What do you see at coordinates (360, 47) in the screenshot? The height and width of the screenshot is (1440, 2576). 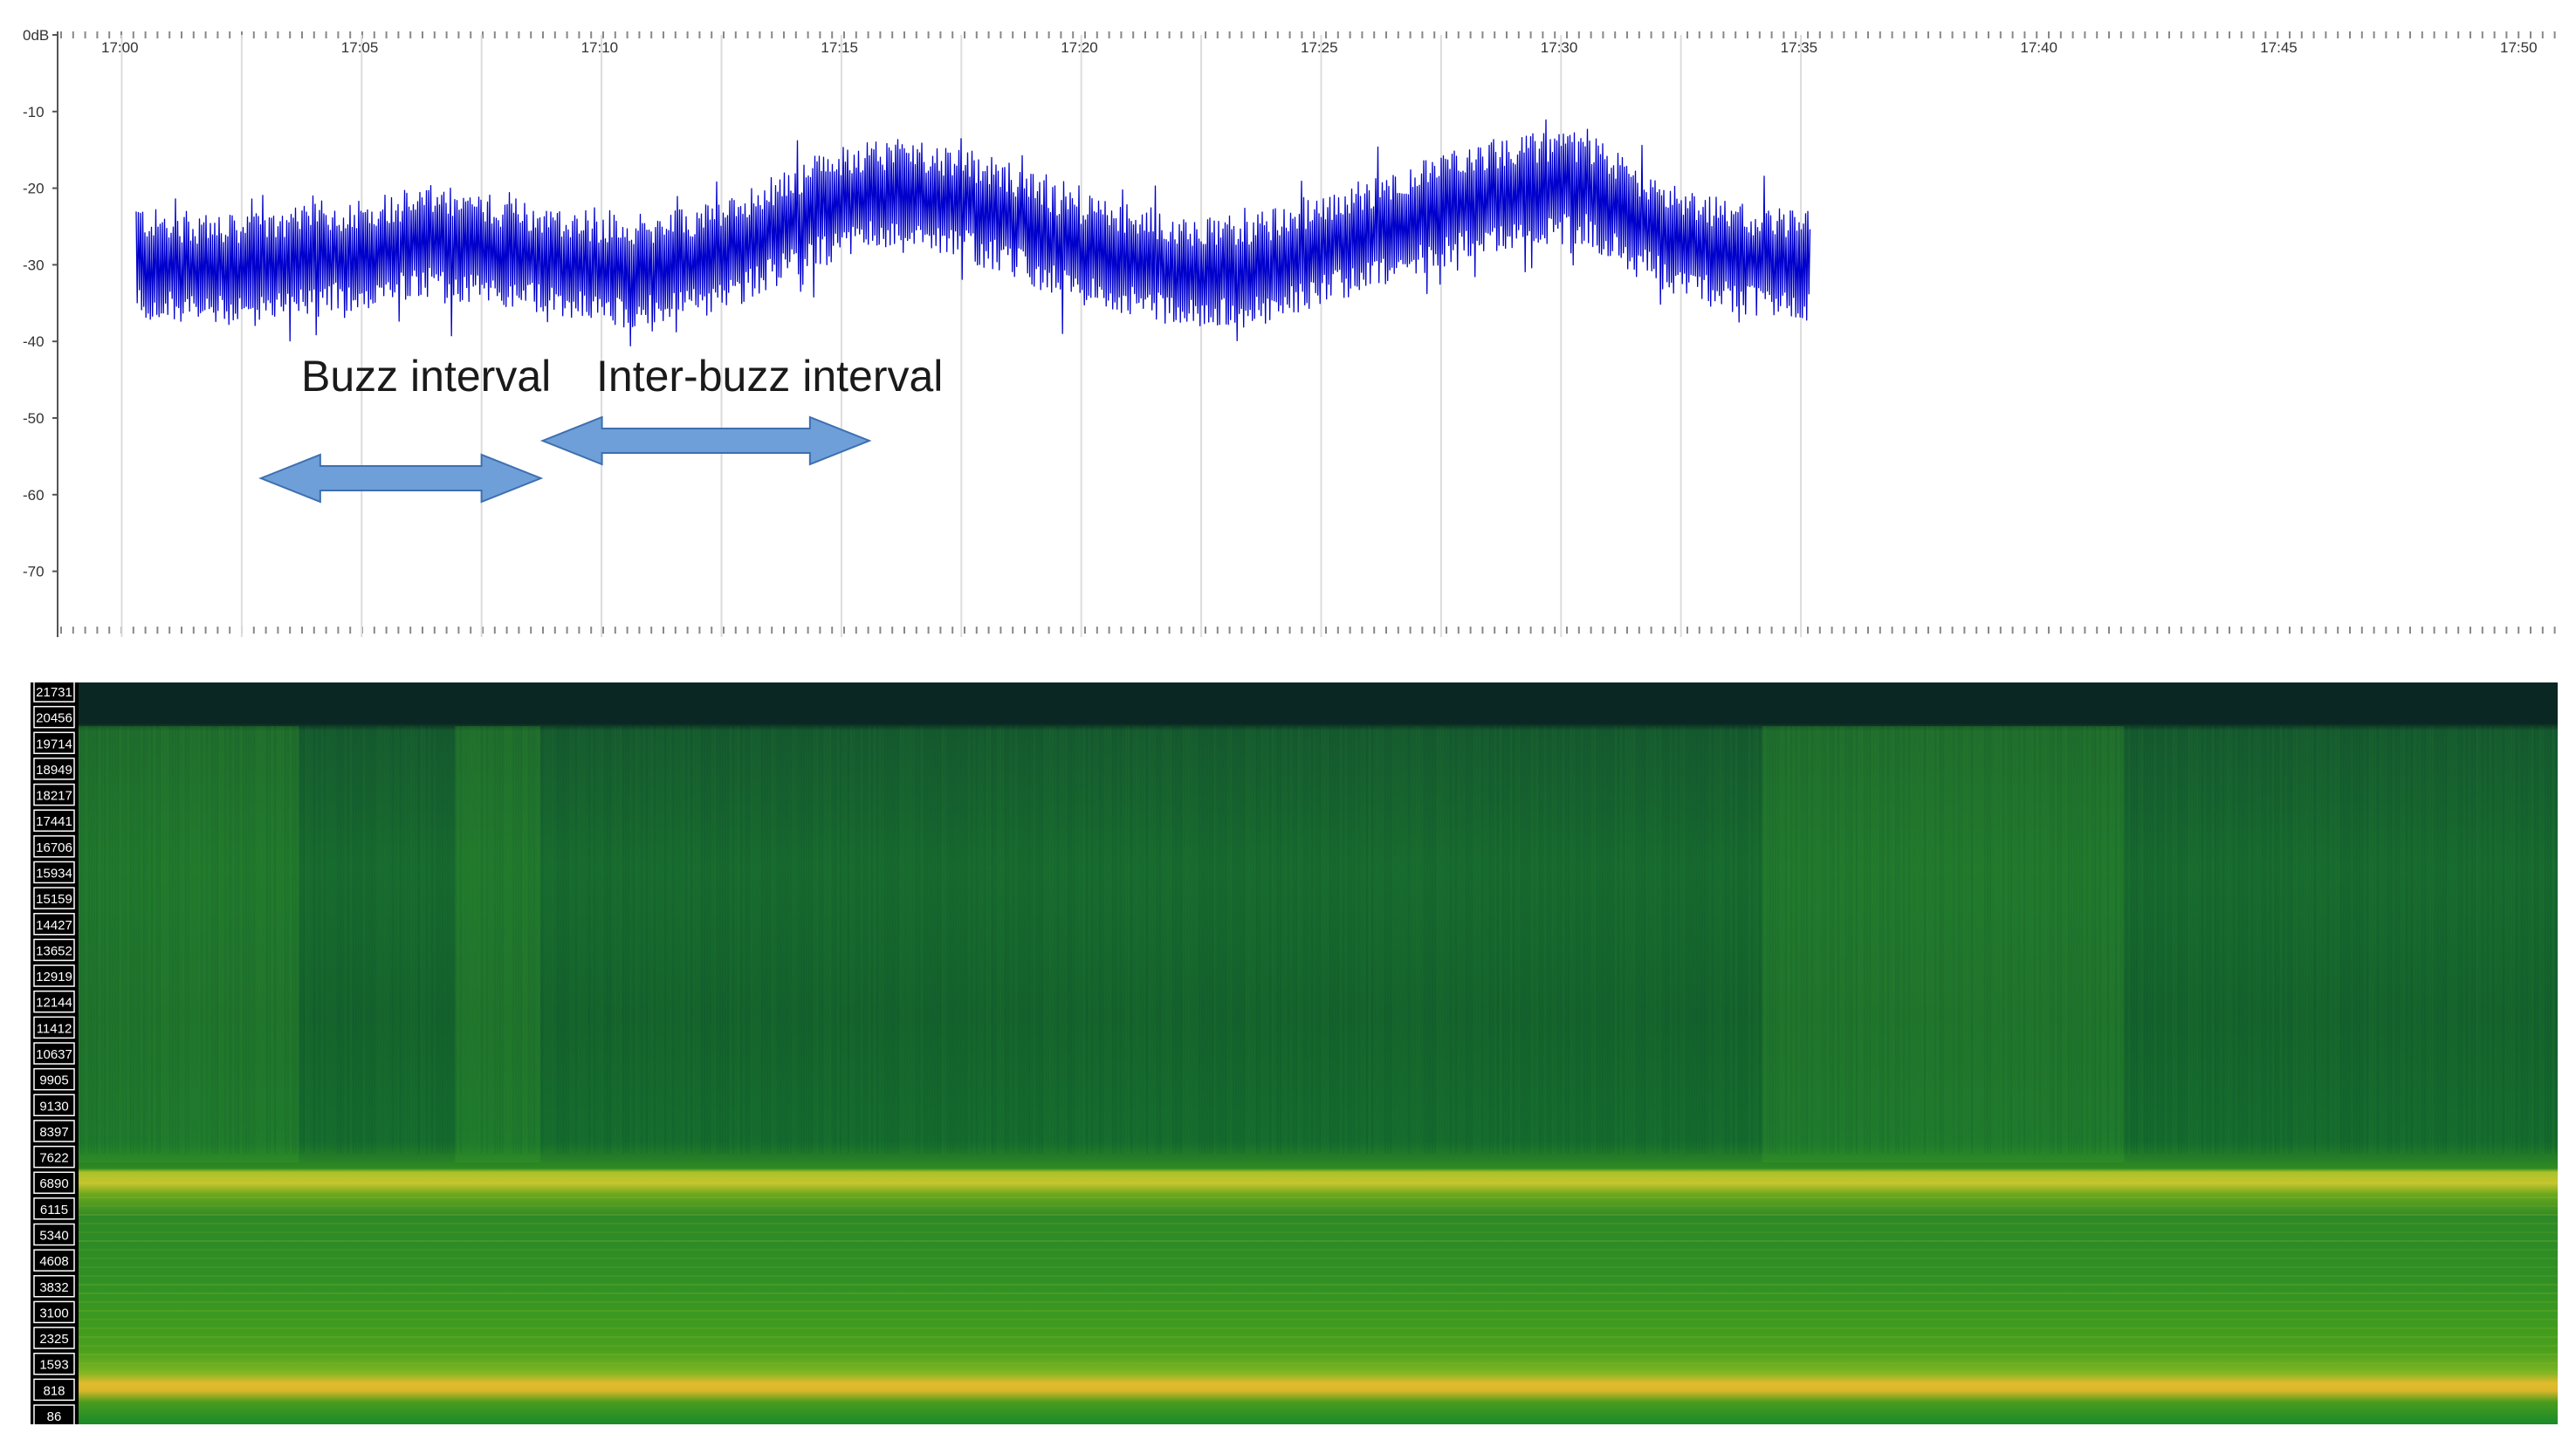 I see `x-tick-label: 17:05` at bounding box center [360, 47].